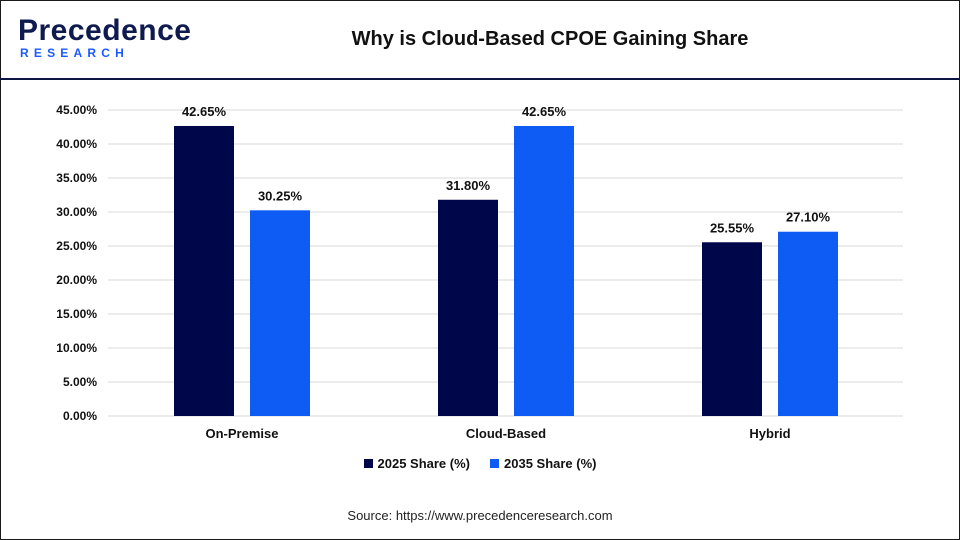 This screenshot has width=960, height=540. What do you see at coordinates (80, 416) in the screenshot?
I see `y-tick-label: 0.00%` at bounding box center [80, 416].